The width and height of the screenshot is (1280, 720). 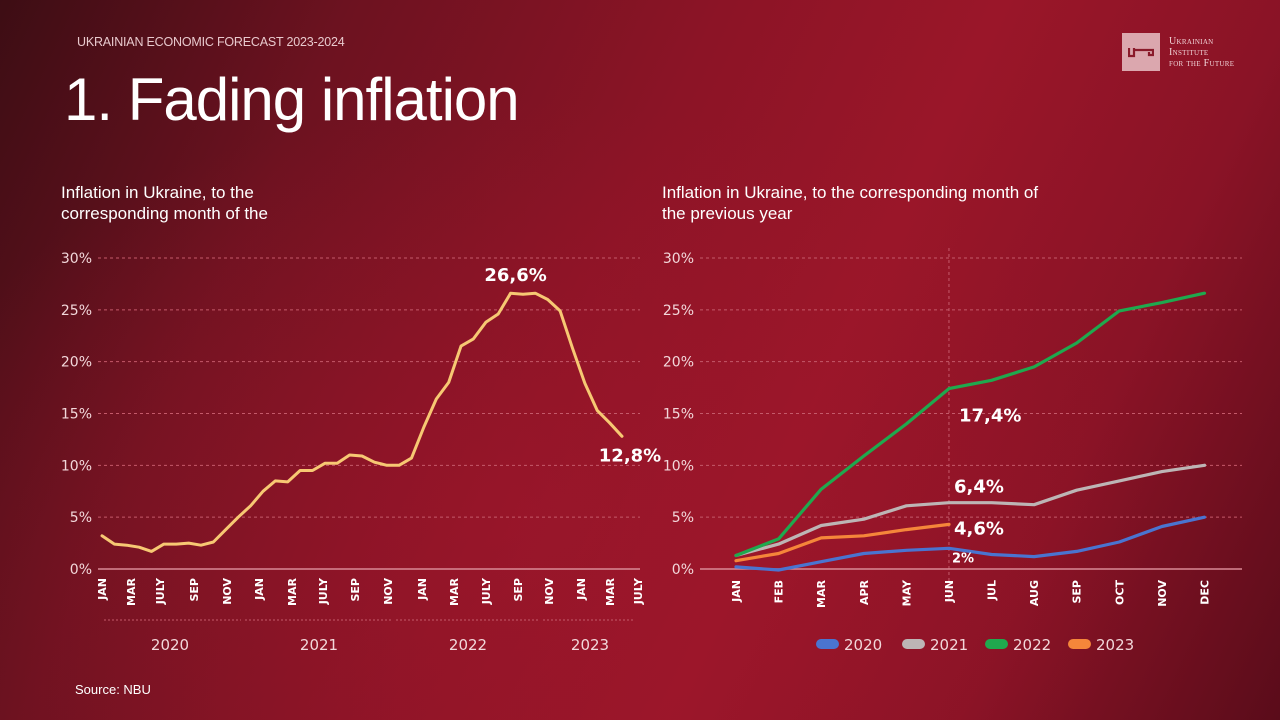 I want to click on legend-label-2020: 2020, so click(x=863, y=645).